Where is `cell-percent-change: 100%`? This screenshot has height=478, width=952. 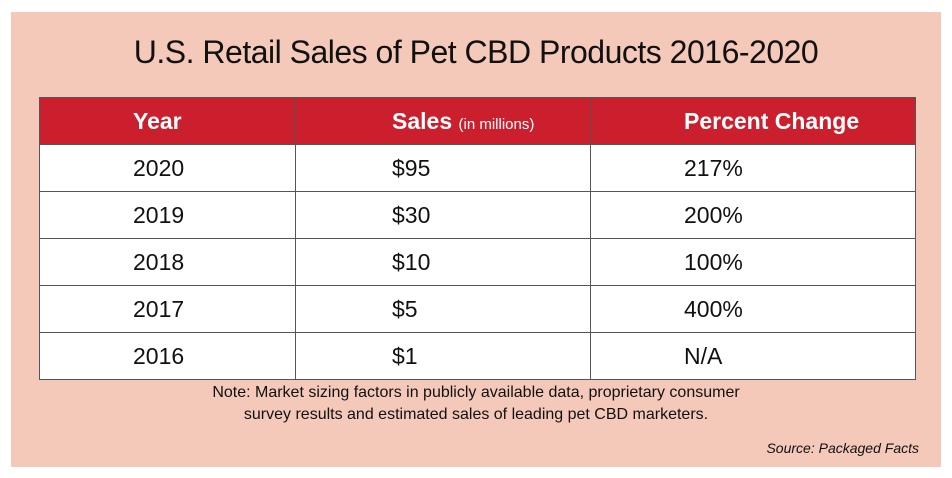 cell-percent-change: 100% is located at coordinates (753, 262).